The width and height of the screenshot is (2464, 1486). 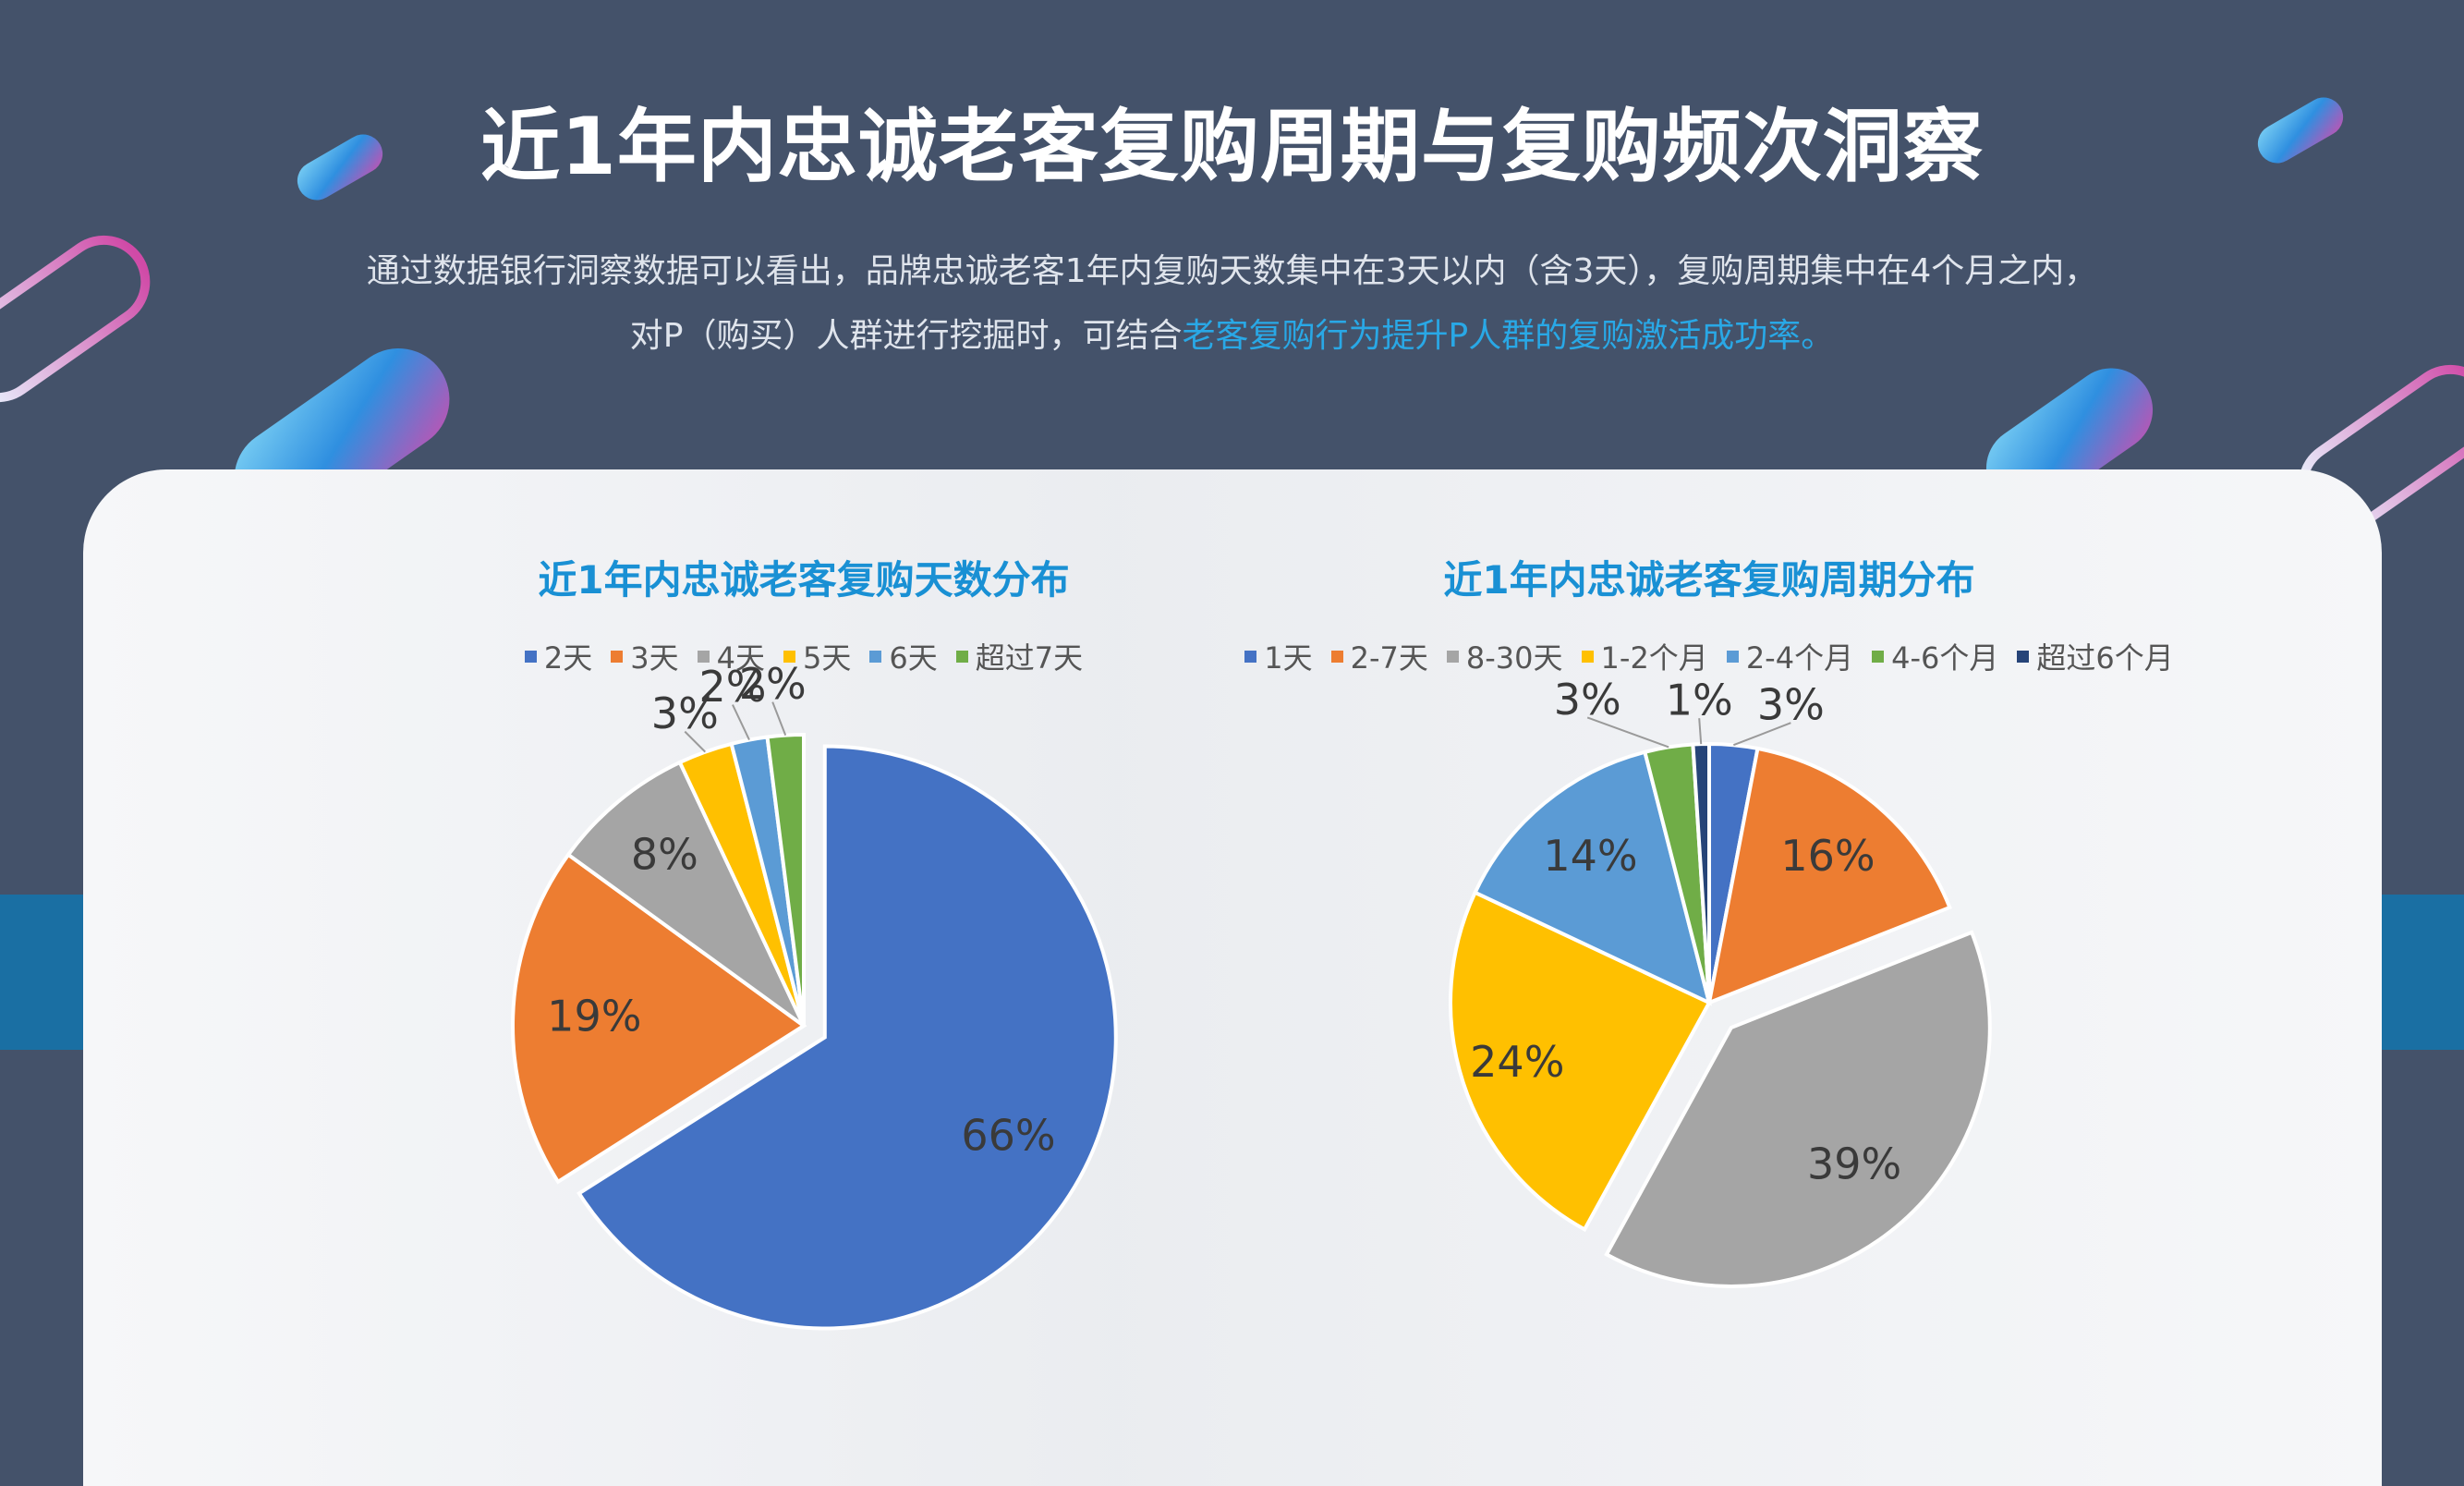 What do you see at coordinates (1709, 580) in the screenshot?
I see `chart-title-cycle: 近1年内忠诚老客复购周期分布` at bounding box center [1709, 580].